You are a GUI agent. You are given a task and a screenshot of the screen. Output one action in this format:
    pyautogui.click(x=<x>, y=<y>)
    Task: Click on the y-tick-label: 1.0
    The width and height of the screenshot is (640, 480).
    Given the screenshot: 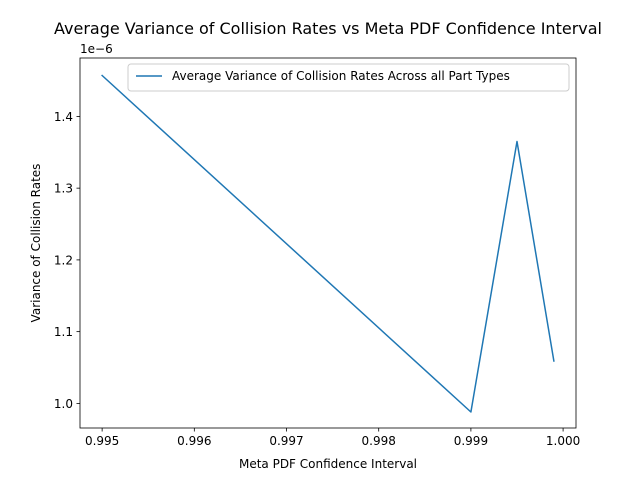 What is the action you would take?
    pyautogui.click(x=63, y=404)
    